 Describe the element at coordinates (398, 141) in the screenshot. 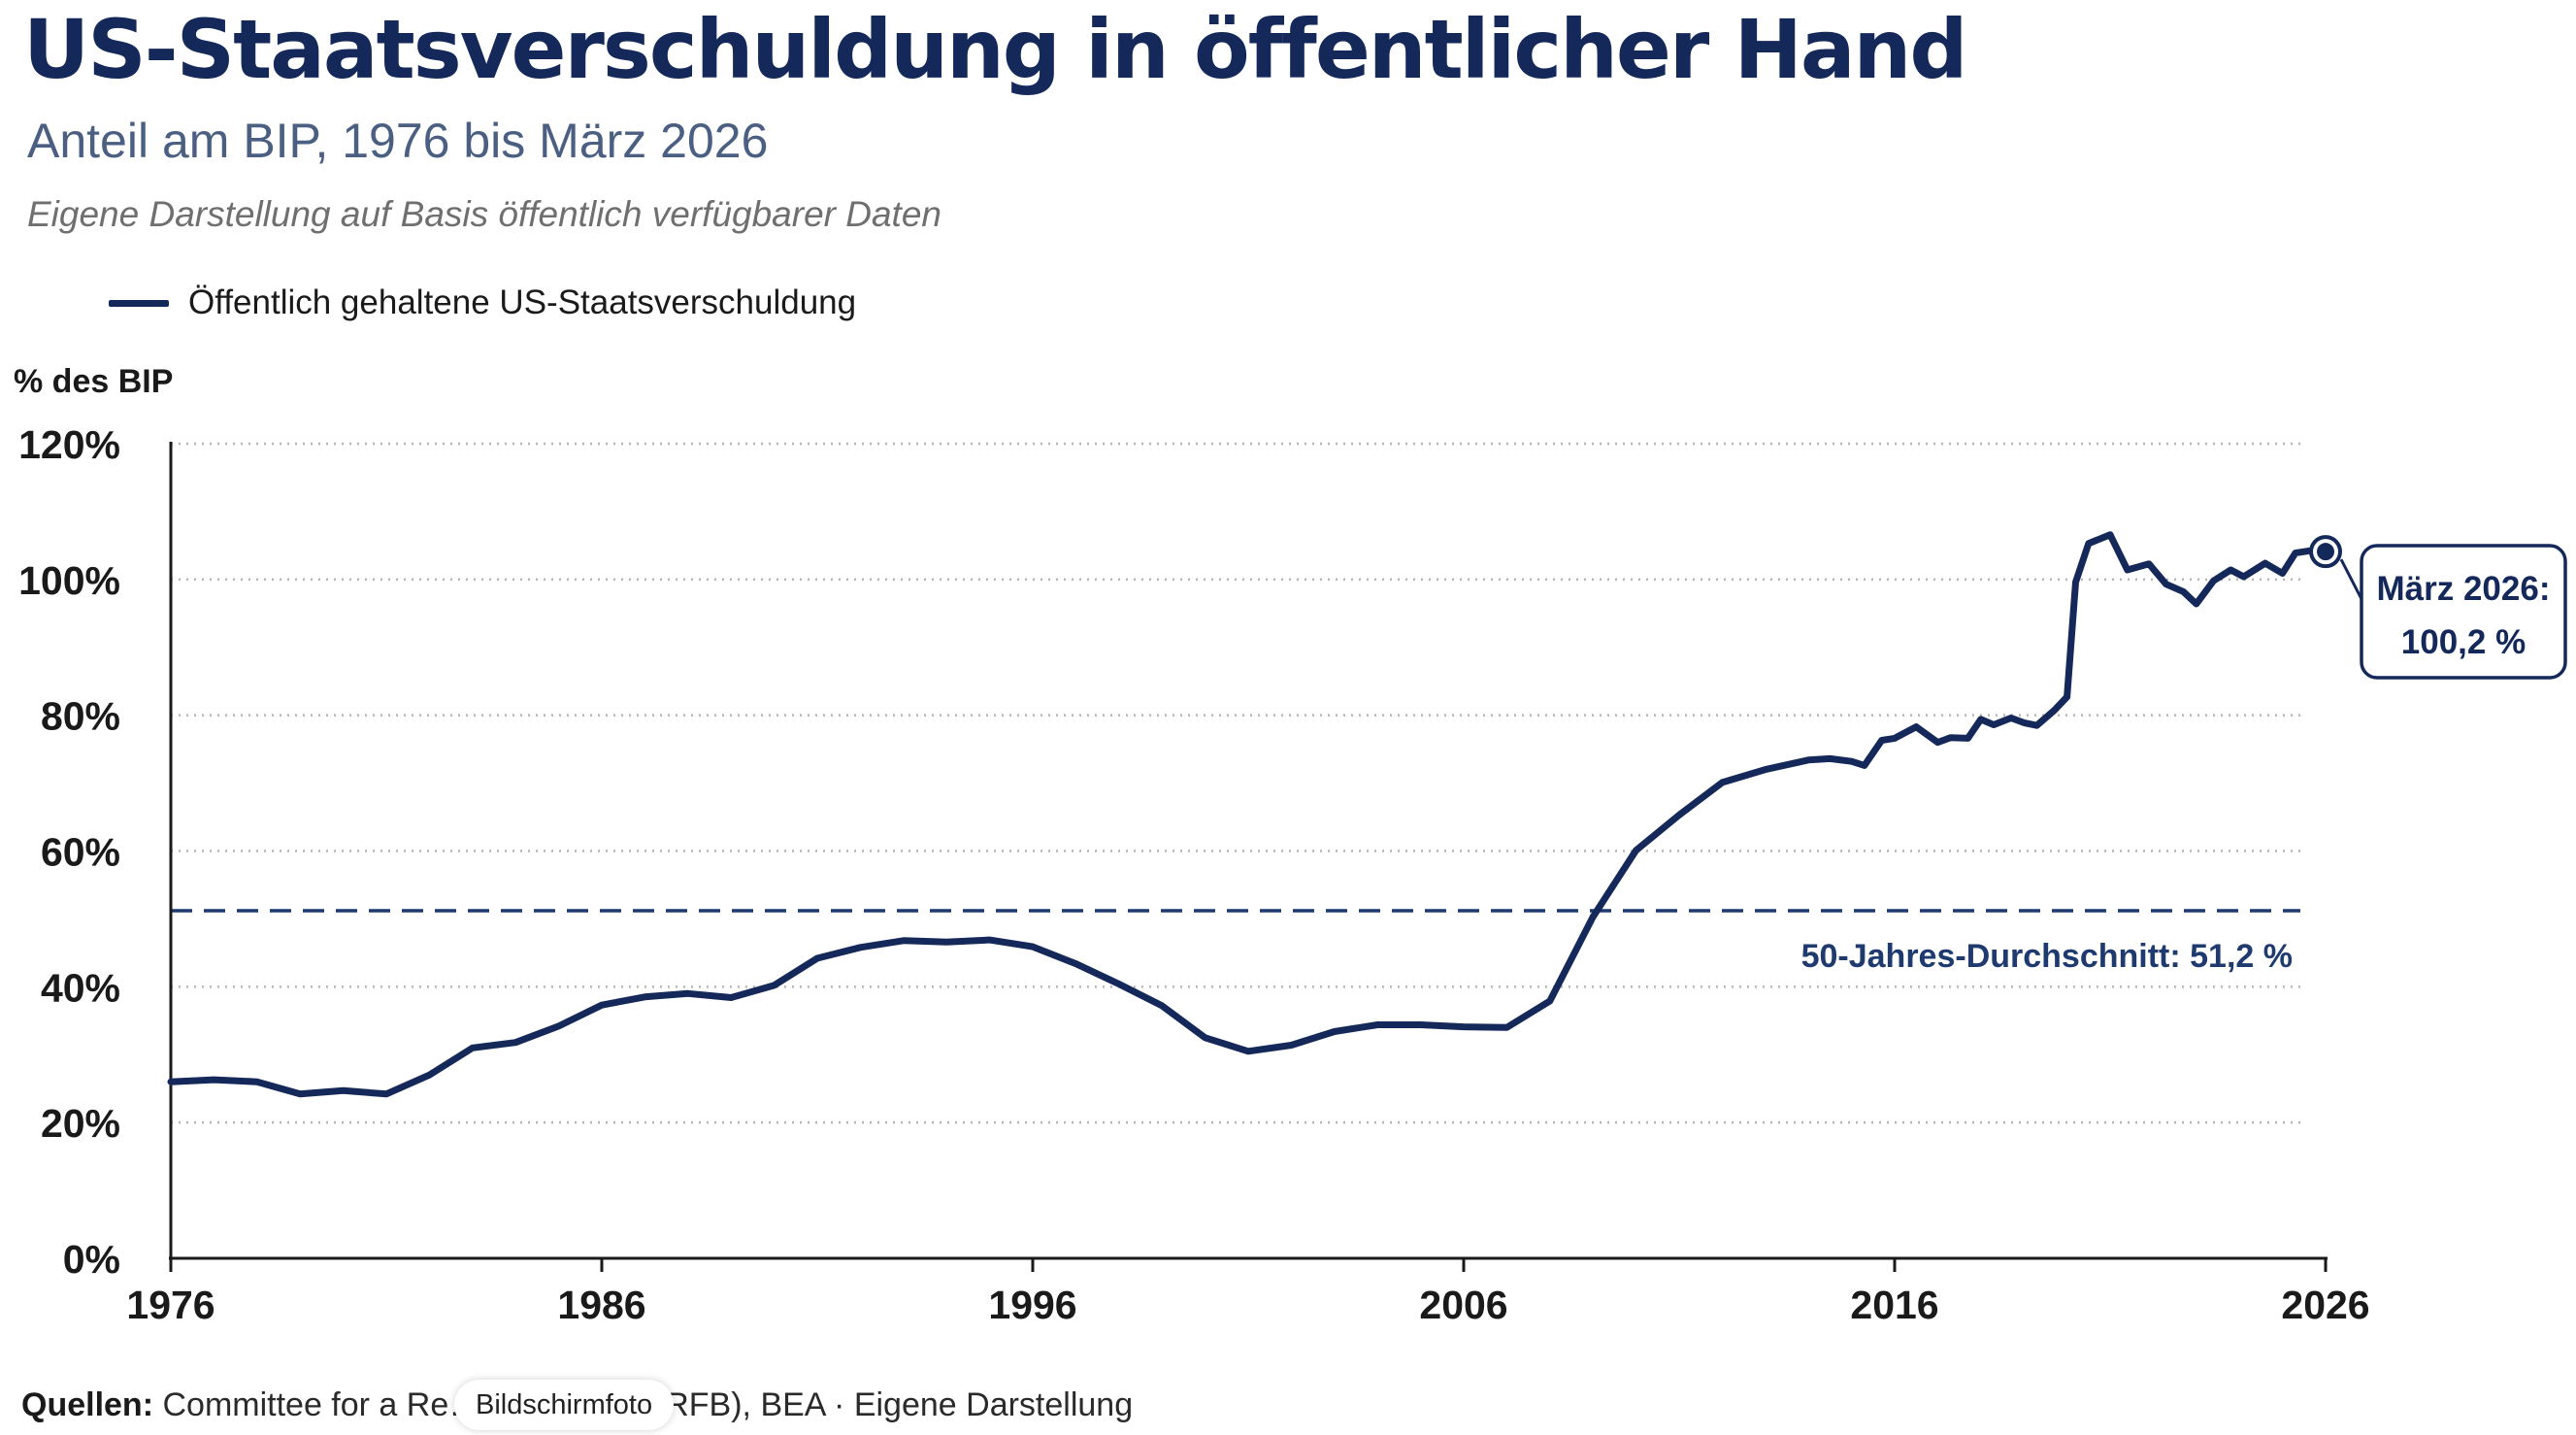

I see `chart-subtitle: Anteil am BIP, 1976 bis März 2026` at that location.